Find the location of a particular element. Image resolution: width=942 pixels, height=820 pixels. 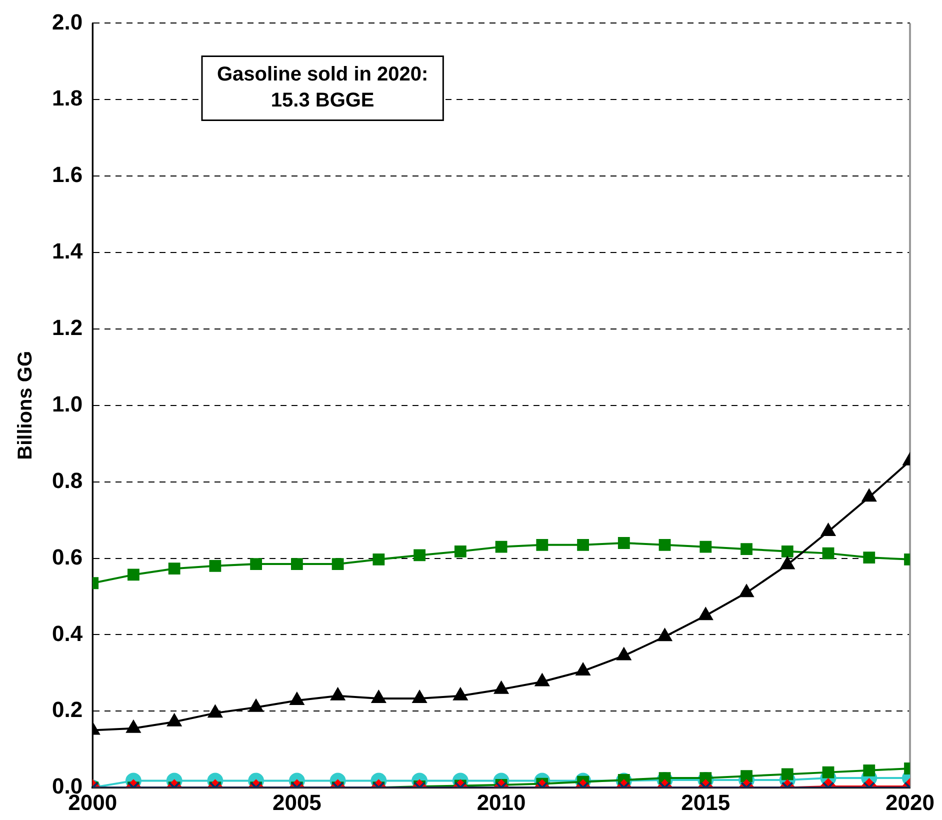

y-tick-label: 2.0 is located at coordinates (67, 21).